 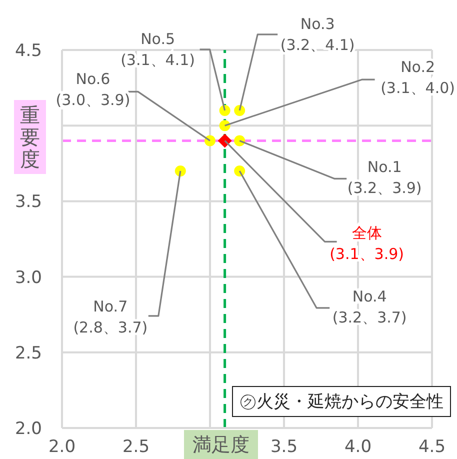 I want to click on annotation: No.5 (3.1、4.1), so click(x=158, y=50).